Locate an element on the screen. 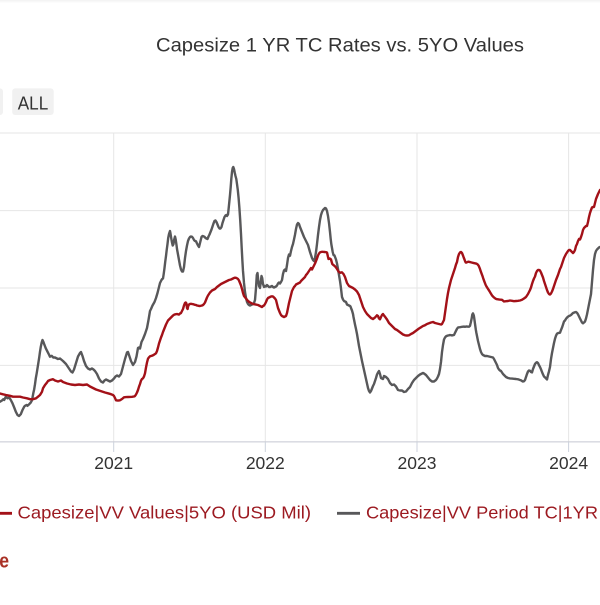  svg-text: e is located at coordinates (4, 560).